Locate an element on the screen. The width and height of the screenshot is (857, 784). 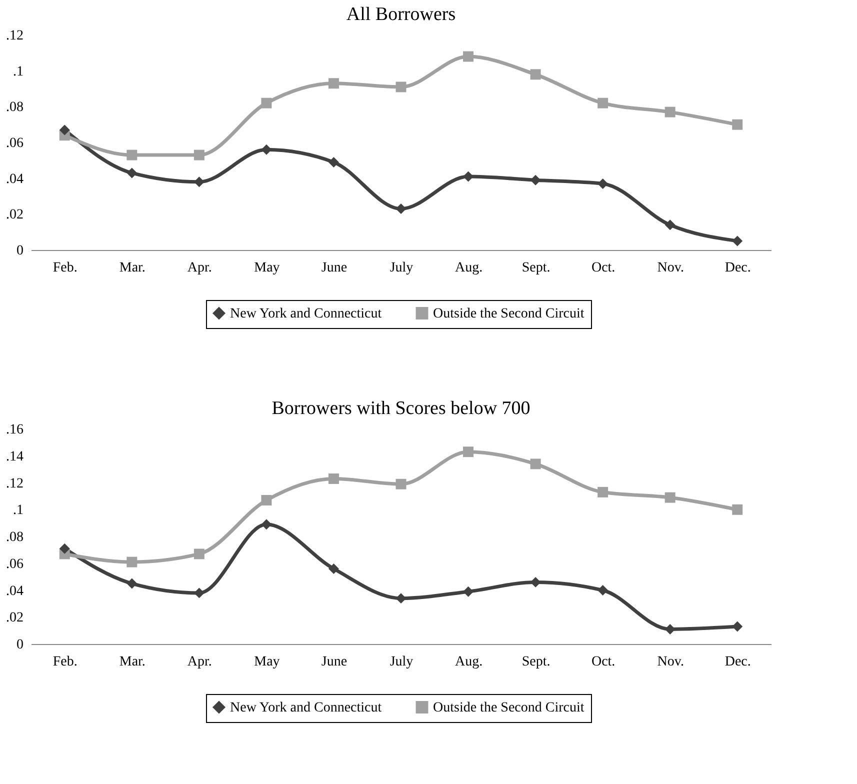
chart-title: Borrowers with Scores below 700 is located at coordinates (401, 408).